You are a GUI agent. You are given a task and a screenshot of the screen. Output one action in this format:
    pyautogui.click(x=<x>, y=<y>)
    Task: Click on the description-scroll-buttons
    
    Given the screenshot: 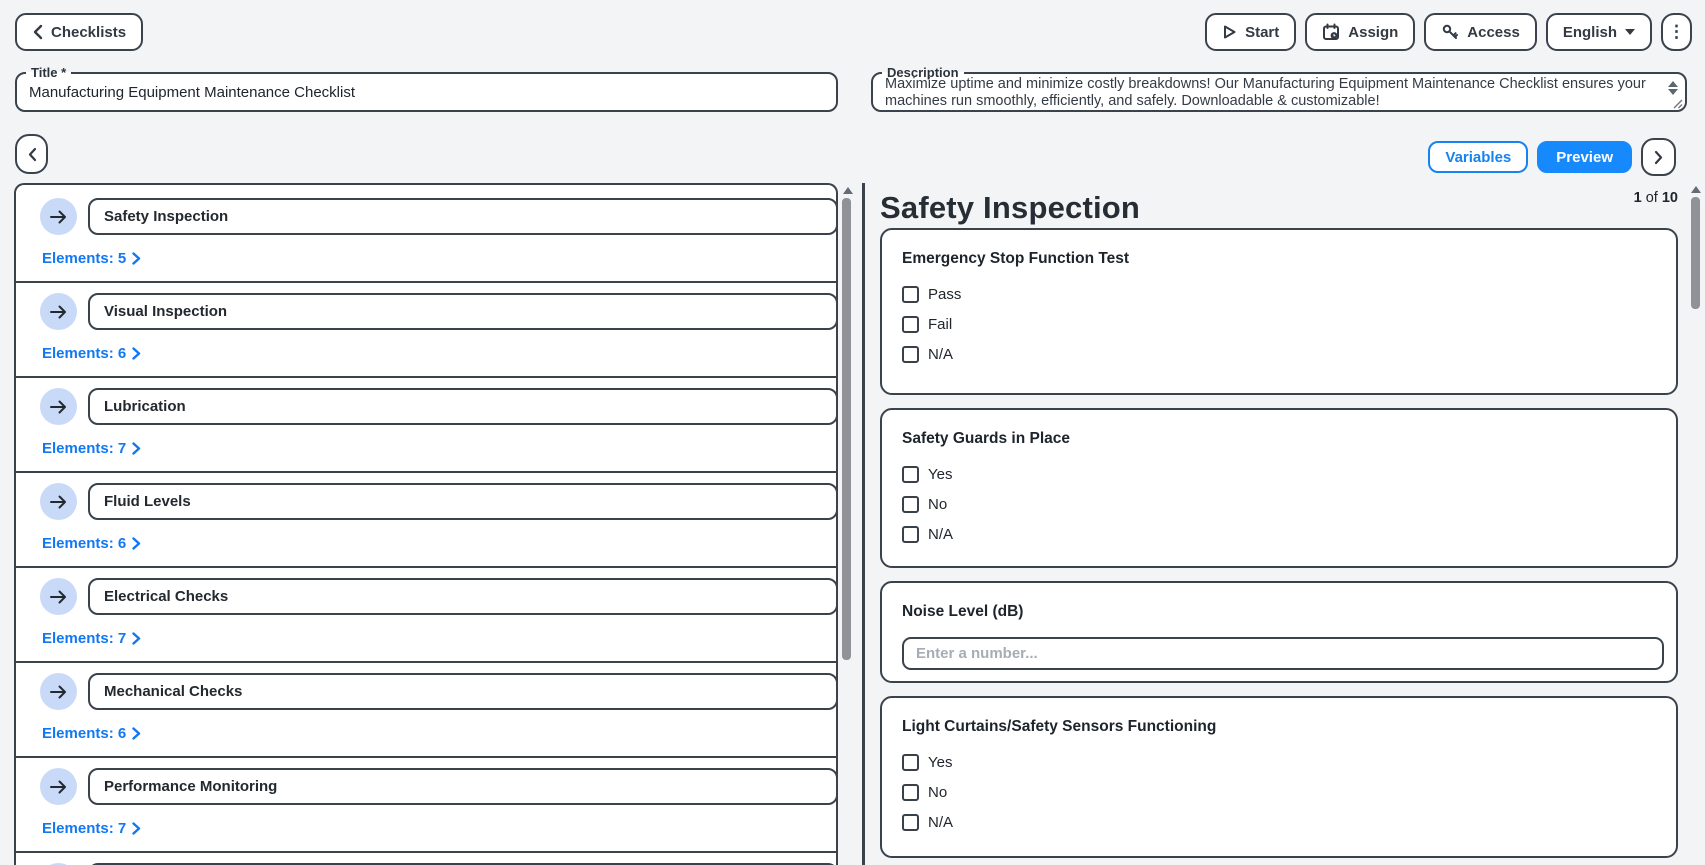 What is the action you would take?
    pyautogui.click(x=1673, y=88)
    